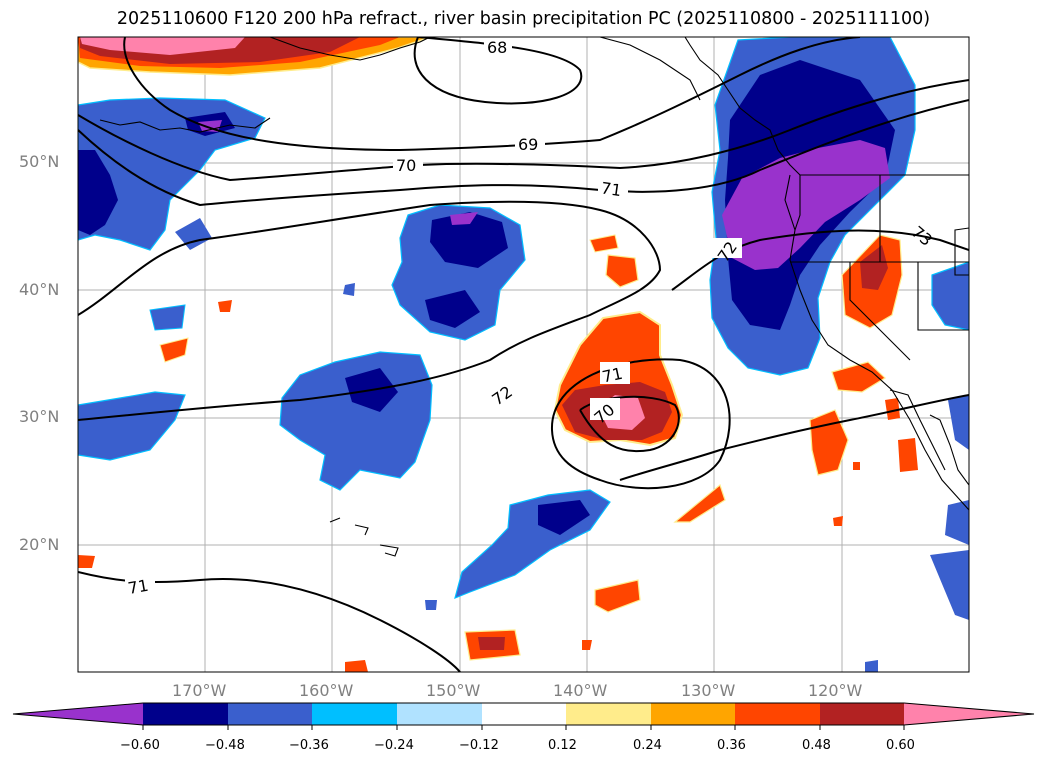 The image size is (1047, 765). I want to click on contour-label-71-south: 71, so click(137, 587).